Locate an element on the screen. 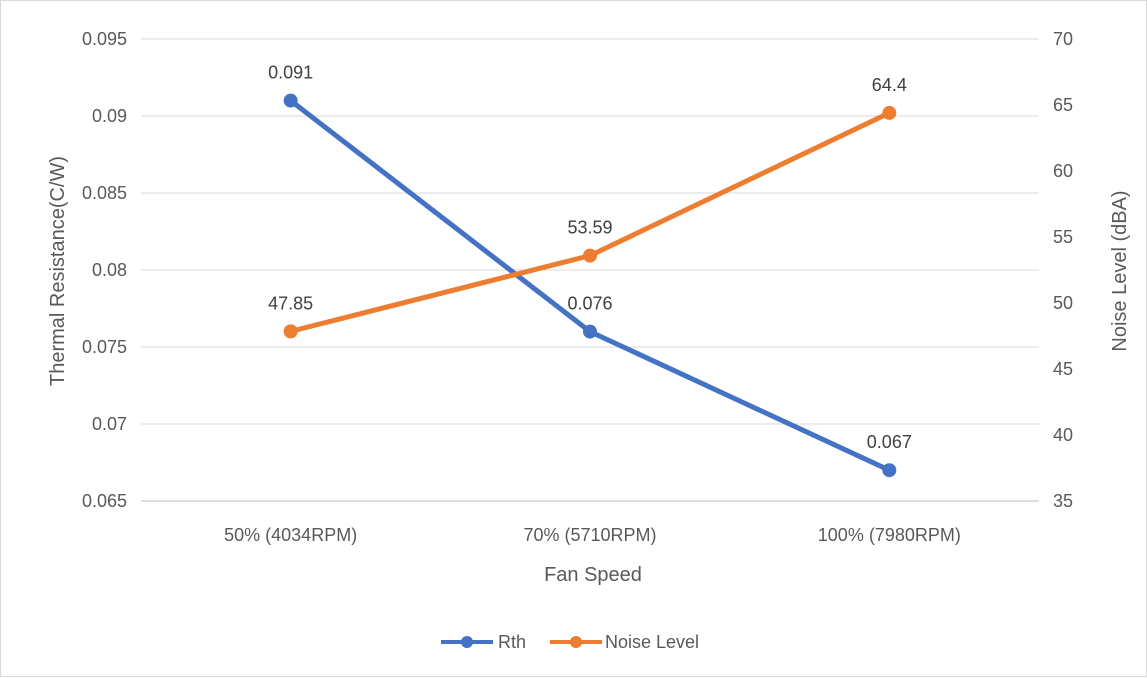 This screenshot has height=678, width=1147. legend: Rth Noise Level is located at coordinates (570, 642).